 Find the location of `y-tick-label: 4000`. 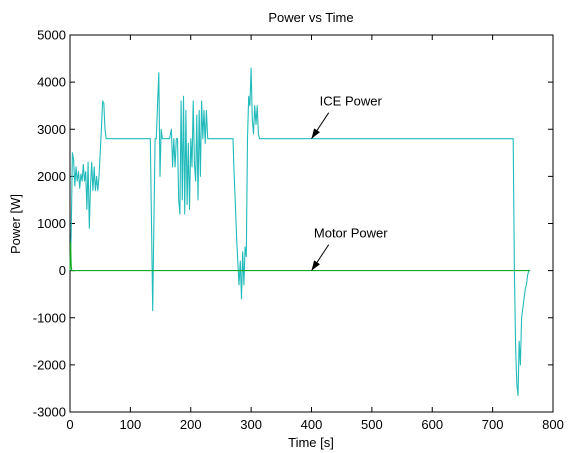

y-tick-label: 4000 is located at coordinates (51, 82).